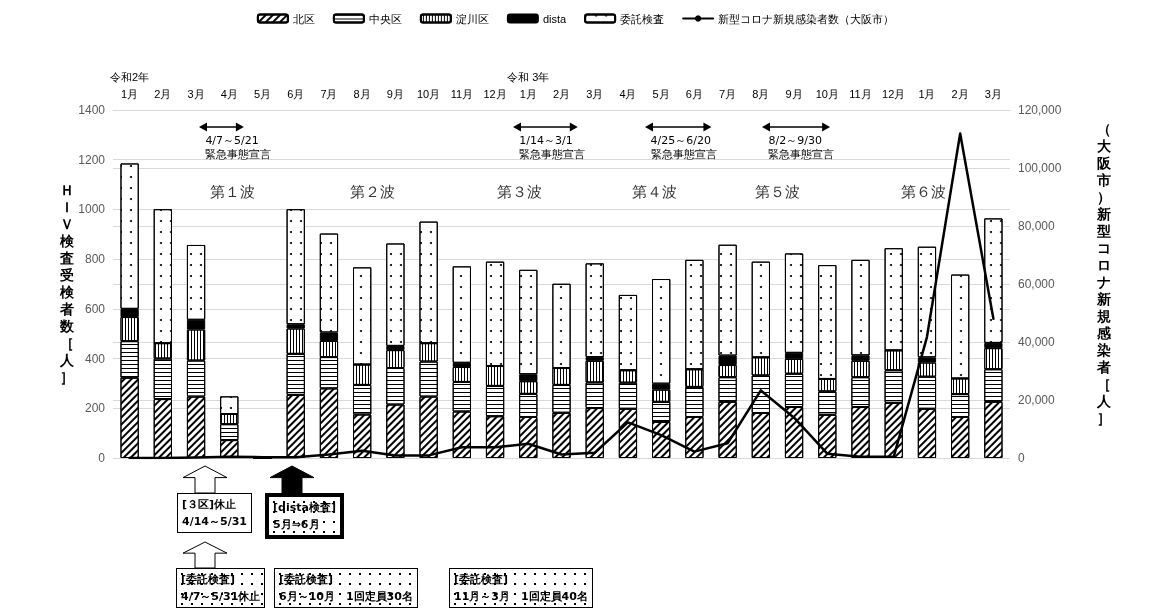 The image size is (1151, 613). What do you see at coordinates (95, 308) in the screenshot?
I see `y-tick-label: 600` at bounding box center [95, 308].